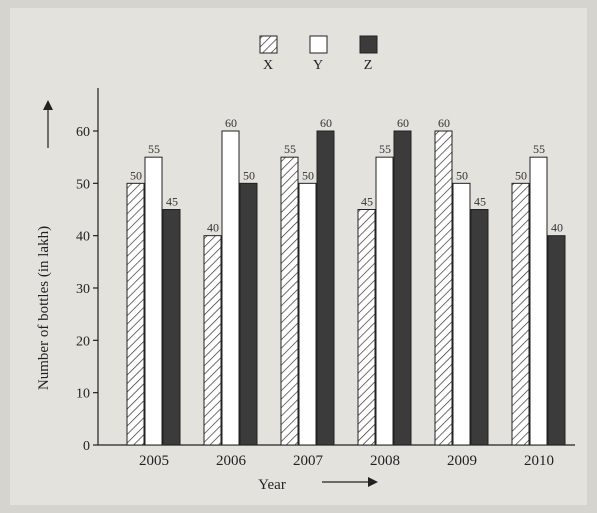 Image resolution: width=597 pixels, height=513 pixels. I want to click on y-tick-label: 20, so click(83, 341).